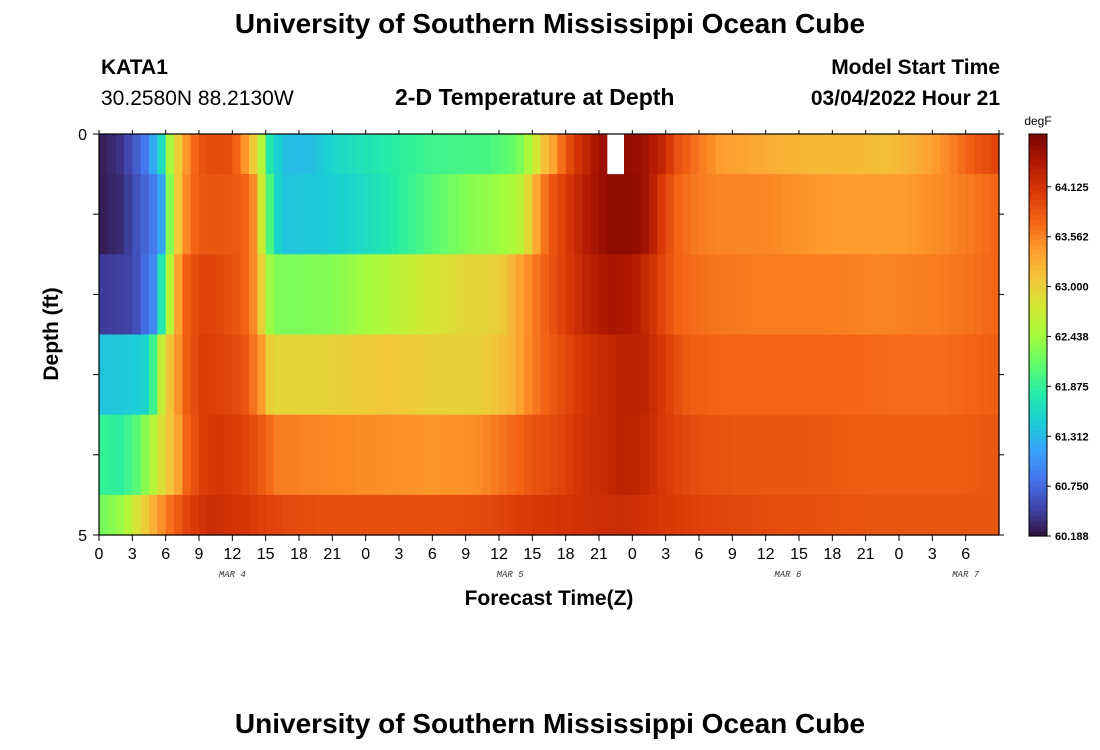 The width and height of the screenshot is (1100, 750). What do you see at coordinates (1037, 121) in the screenshot?
I see `colorbar-unit: degF` at bounding box center [1037, 121].